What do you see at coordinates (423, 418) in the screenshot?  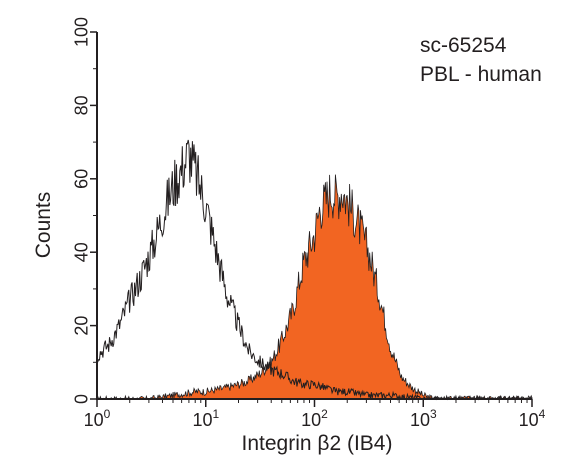 I see `x-tick-label: 10³` at bounding box center [423, 418].